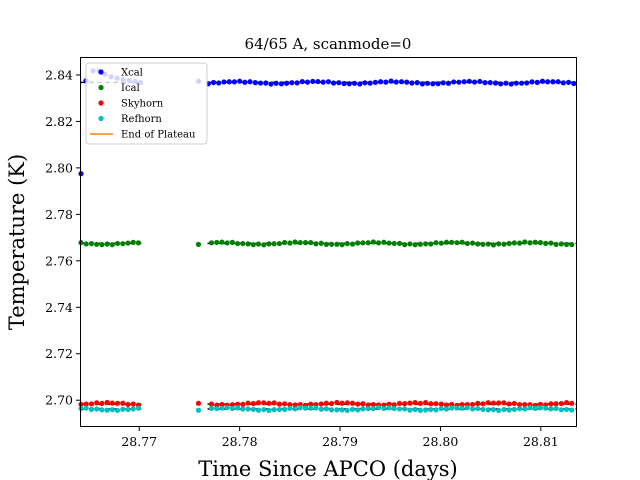  I want to click on y-tick-label: 2.70, so click(59, 400).